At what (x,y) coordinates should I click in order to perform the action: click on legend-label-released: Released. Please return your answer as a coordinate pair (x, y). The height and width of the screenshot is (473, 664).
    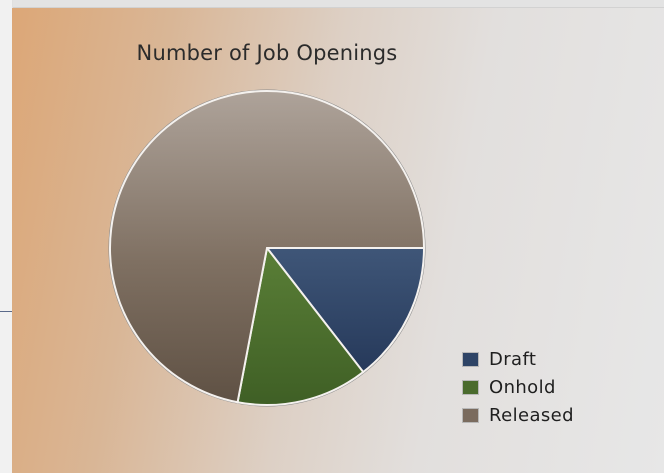
    Looking at the image, I should click on (531, 415).